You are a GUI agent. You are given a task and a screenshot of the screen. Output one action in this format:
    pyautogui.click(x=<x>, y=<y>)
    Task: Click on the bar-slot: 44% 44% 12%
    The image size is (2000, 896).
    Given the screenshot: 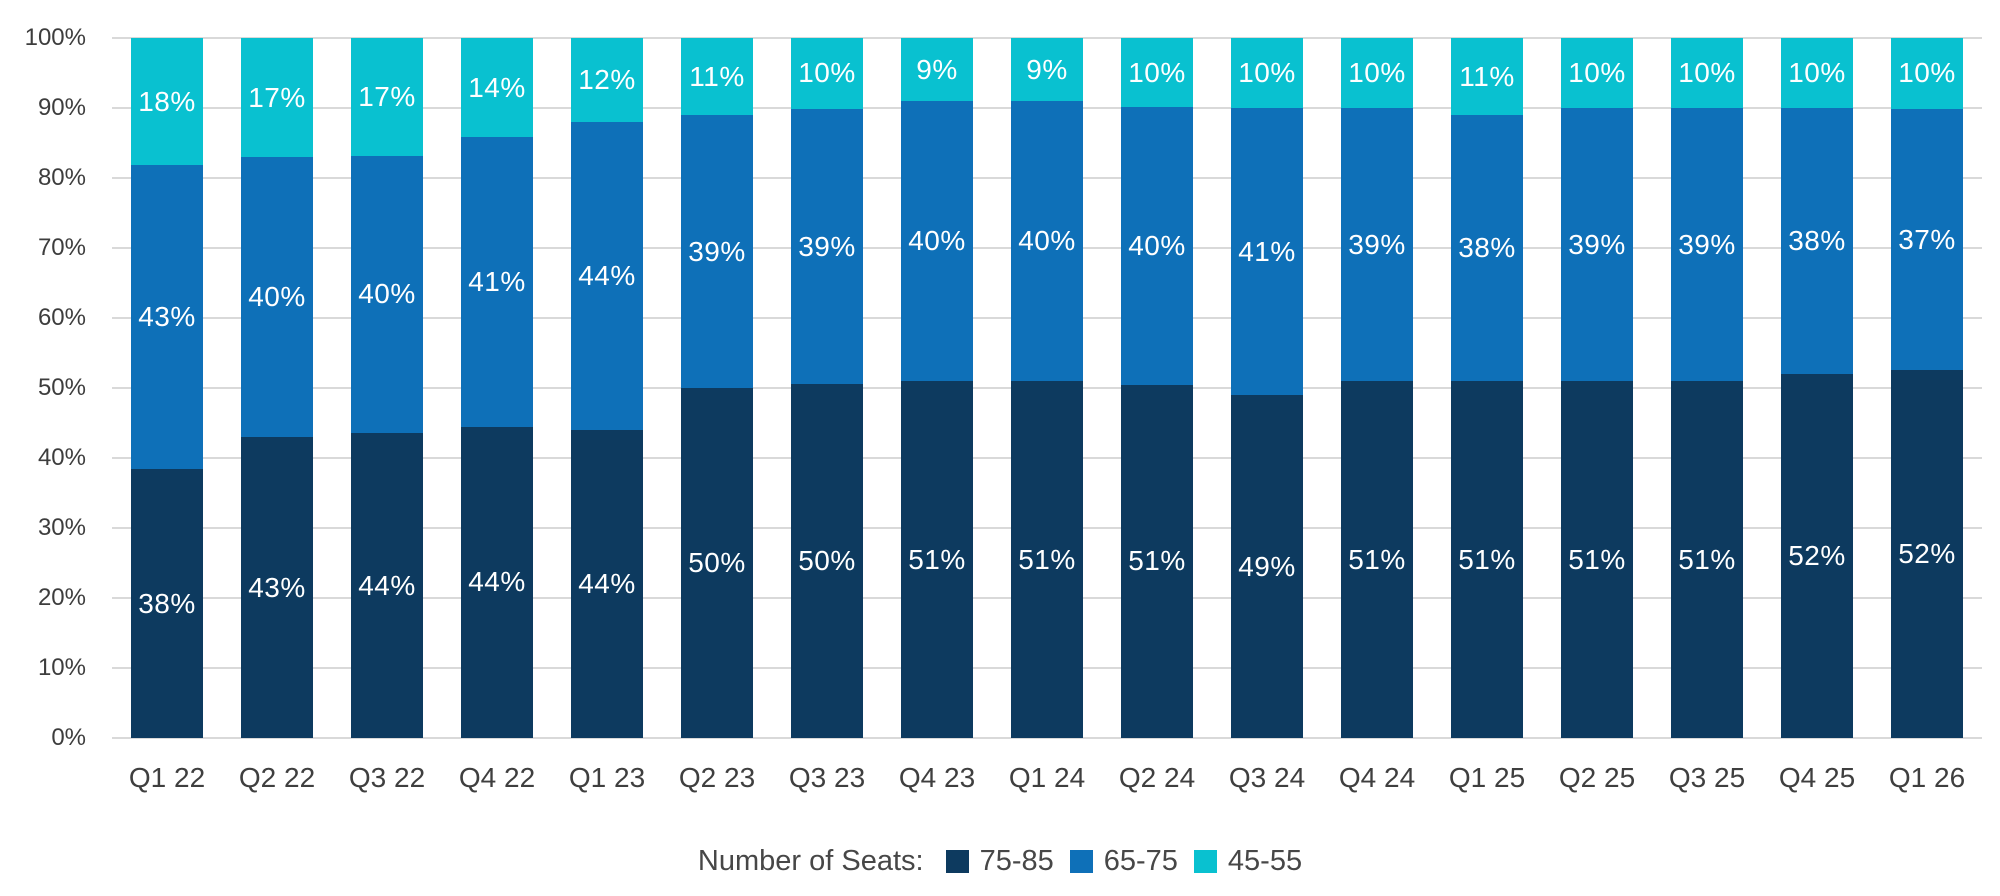 What is the action you would take?
    pyautogui.click(x=607, y=388)
    